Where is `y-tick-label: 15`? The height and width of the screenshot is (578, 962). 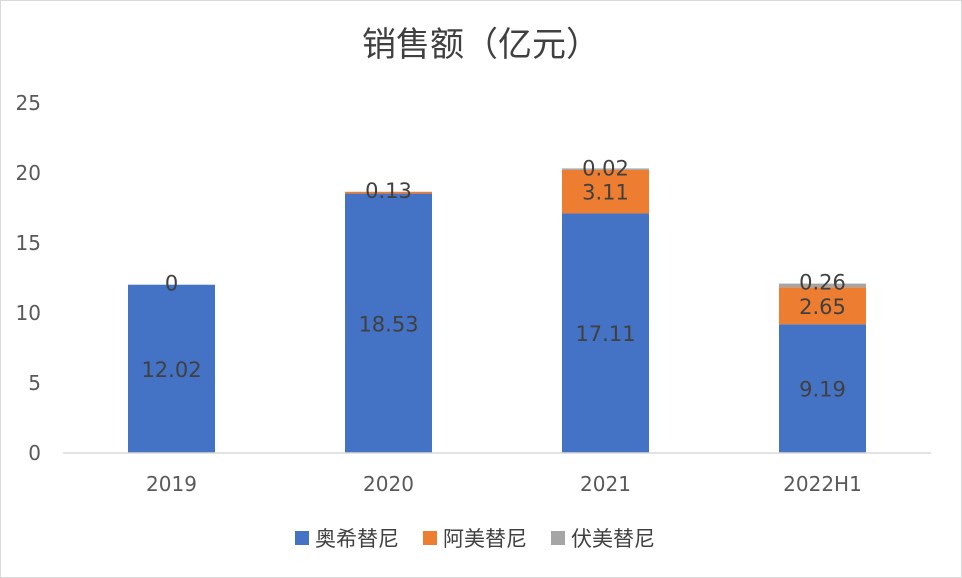 y-tick-label: 15 is located at coordinates (28, 243).